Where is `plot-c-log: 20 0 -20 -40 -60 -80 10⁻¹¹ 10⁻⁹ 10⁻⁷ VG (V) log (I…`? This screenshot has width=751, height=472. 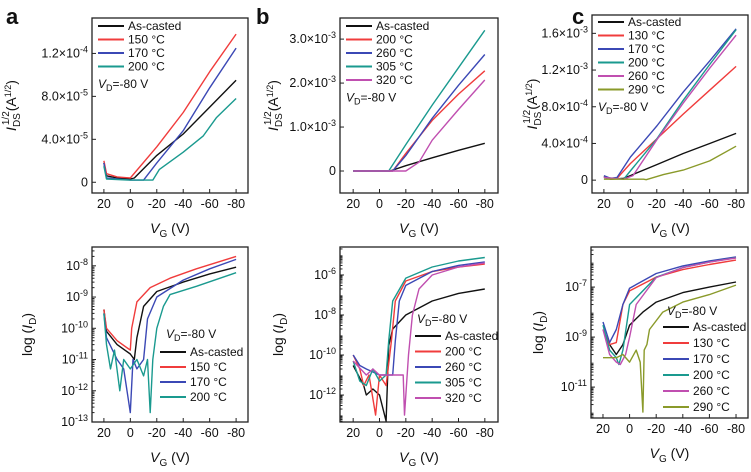
plot-c-log: 20 0 -20 -40 -60 -80 10⁻¹¹ 10⁻⁹ 10⁻⁷ VG (V) log (I… is located at coordinates (639, 355).